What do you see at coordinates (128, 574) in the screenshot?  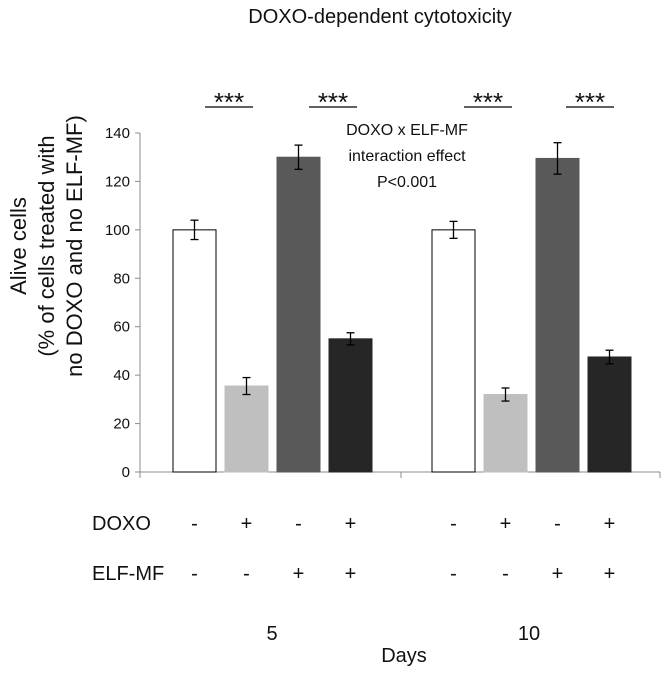 I see `condition-row-label: ELF-MF` at bounding box center [128, 574].